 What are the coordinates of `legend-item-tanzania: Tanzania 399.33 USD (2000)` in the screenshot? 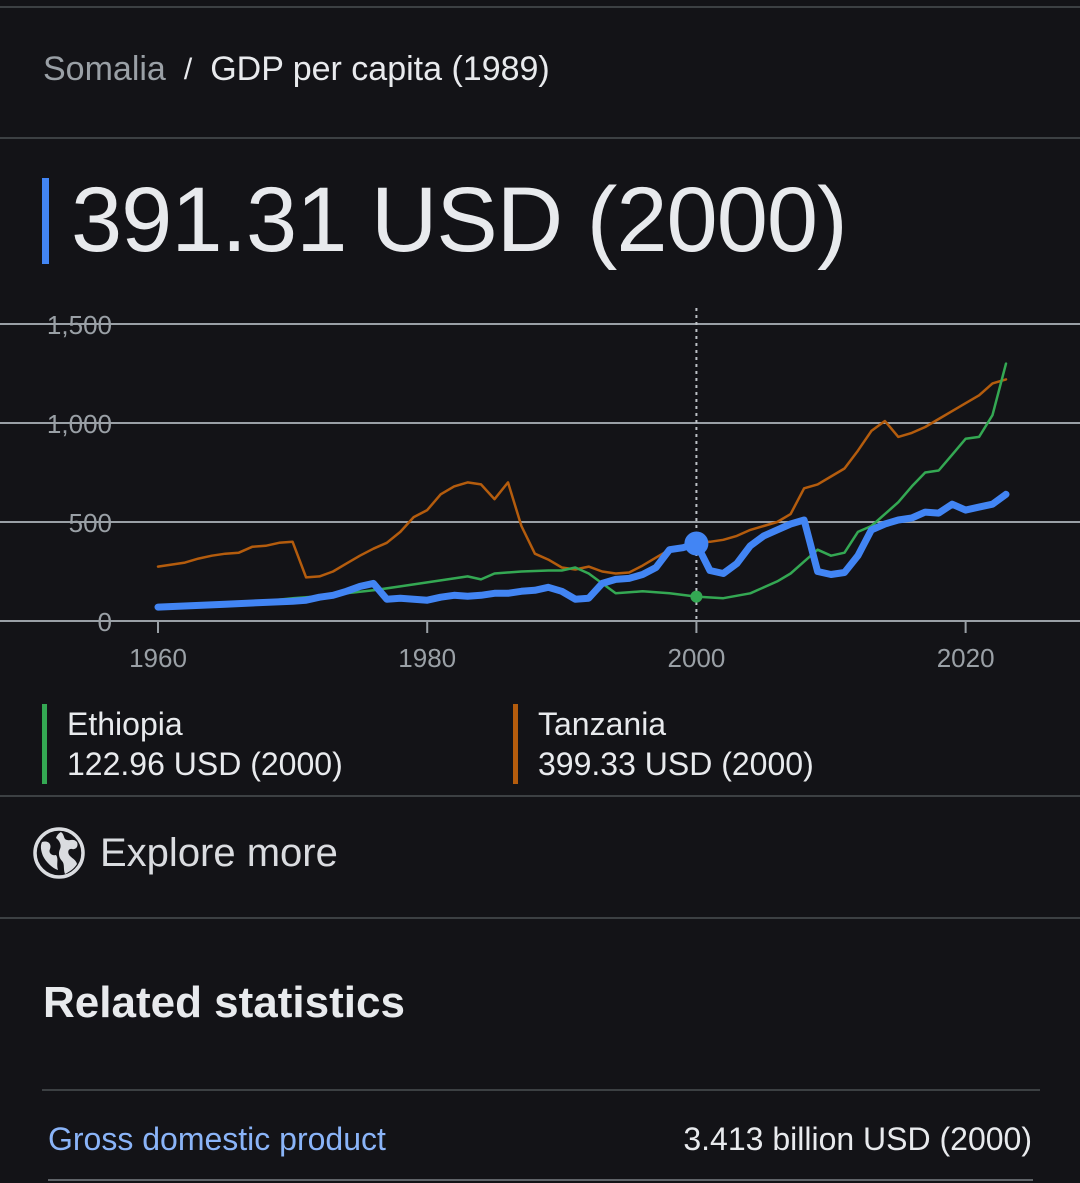 It's located at (663, 744).